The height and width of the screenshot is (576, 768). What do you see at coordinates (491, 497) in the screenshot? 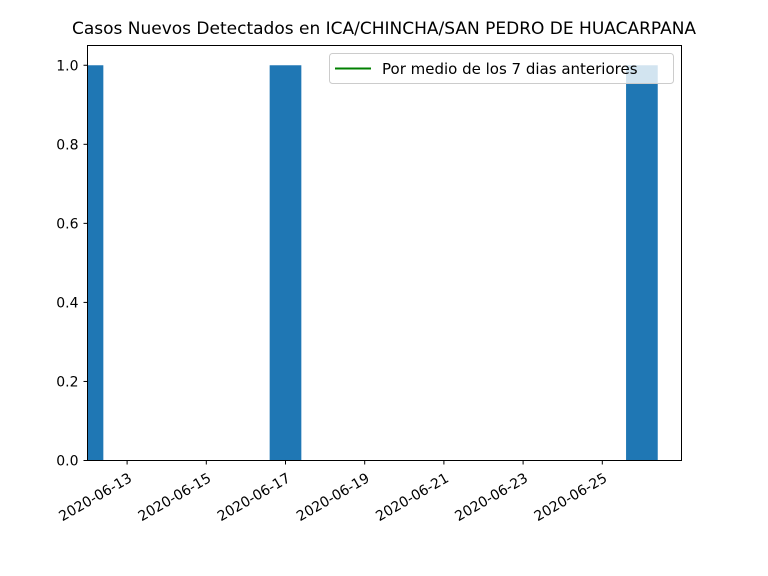
I see `x-tick-label: 2020-06-23` at bounding box center [491, 497].